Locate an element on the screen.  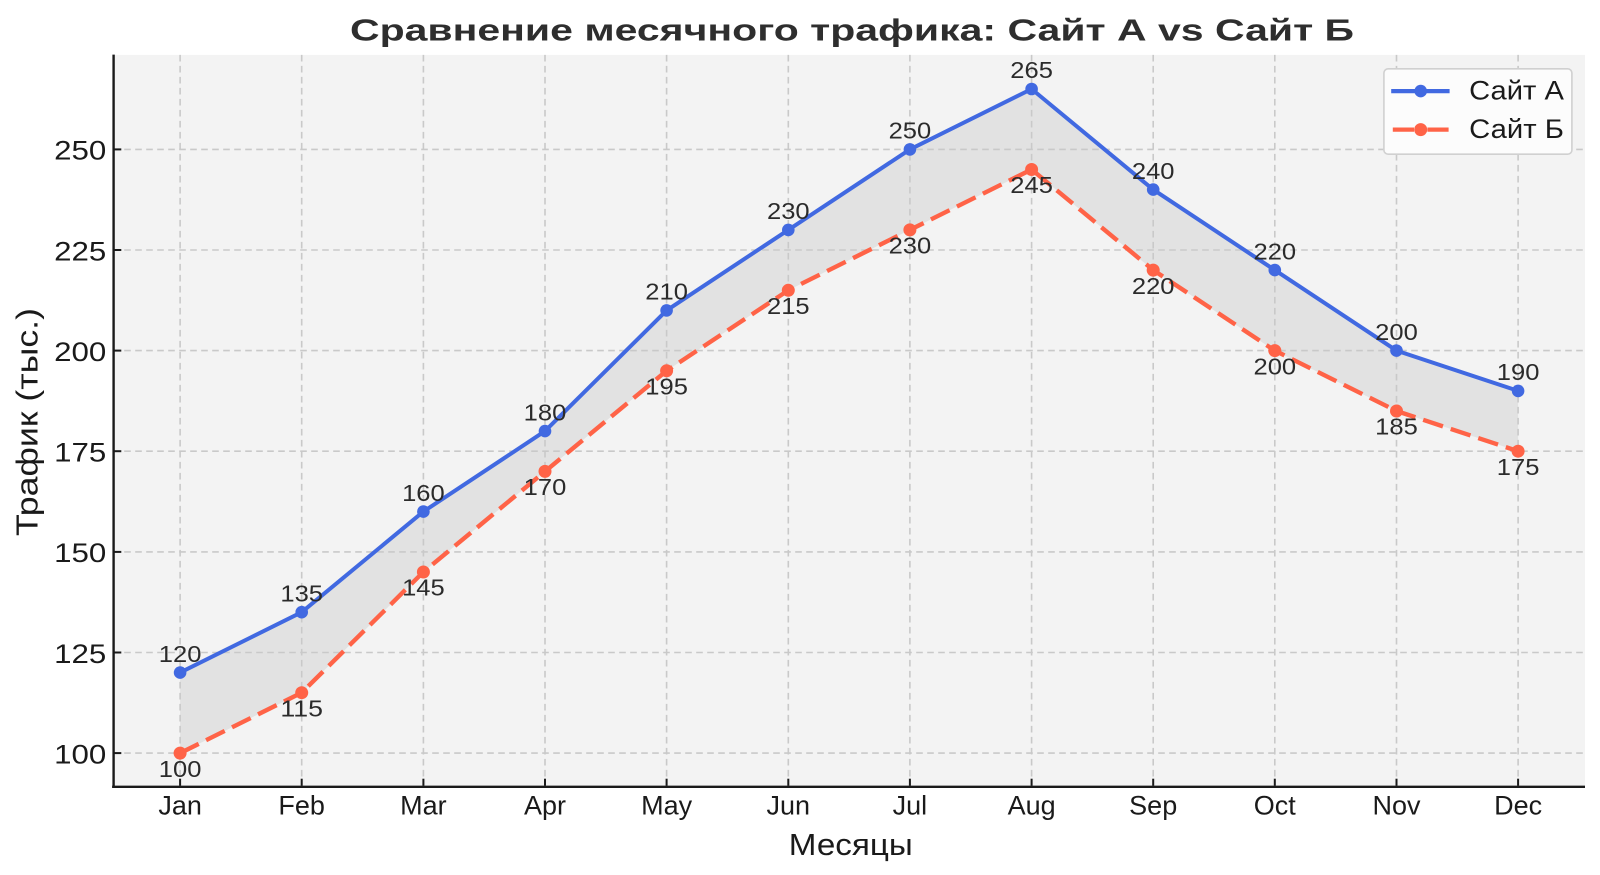
svg-text: May is located at coordinates (667, 806).